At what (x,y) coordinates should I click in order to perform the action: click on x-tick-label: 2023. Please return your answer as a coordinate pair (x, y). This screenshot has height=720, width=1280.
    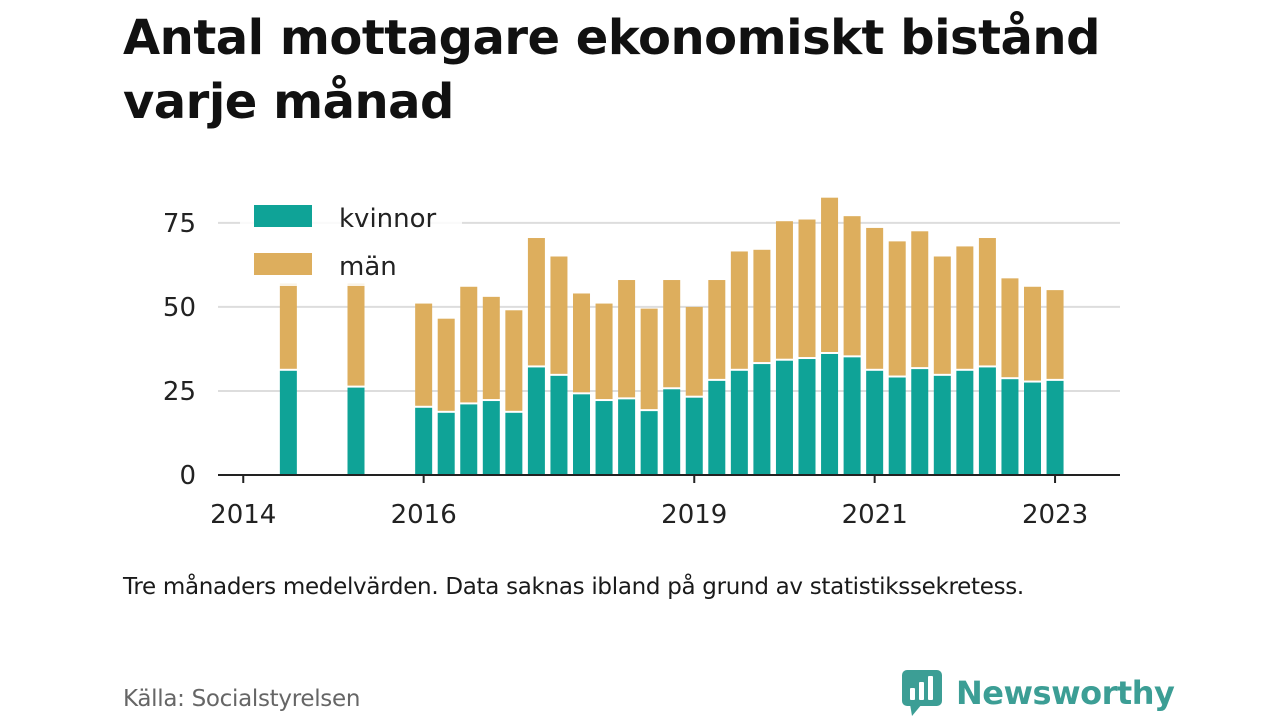
    Looking at the image, I should click on (1055, 515).